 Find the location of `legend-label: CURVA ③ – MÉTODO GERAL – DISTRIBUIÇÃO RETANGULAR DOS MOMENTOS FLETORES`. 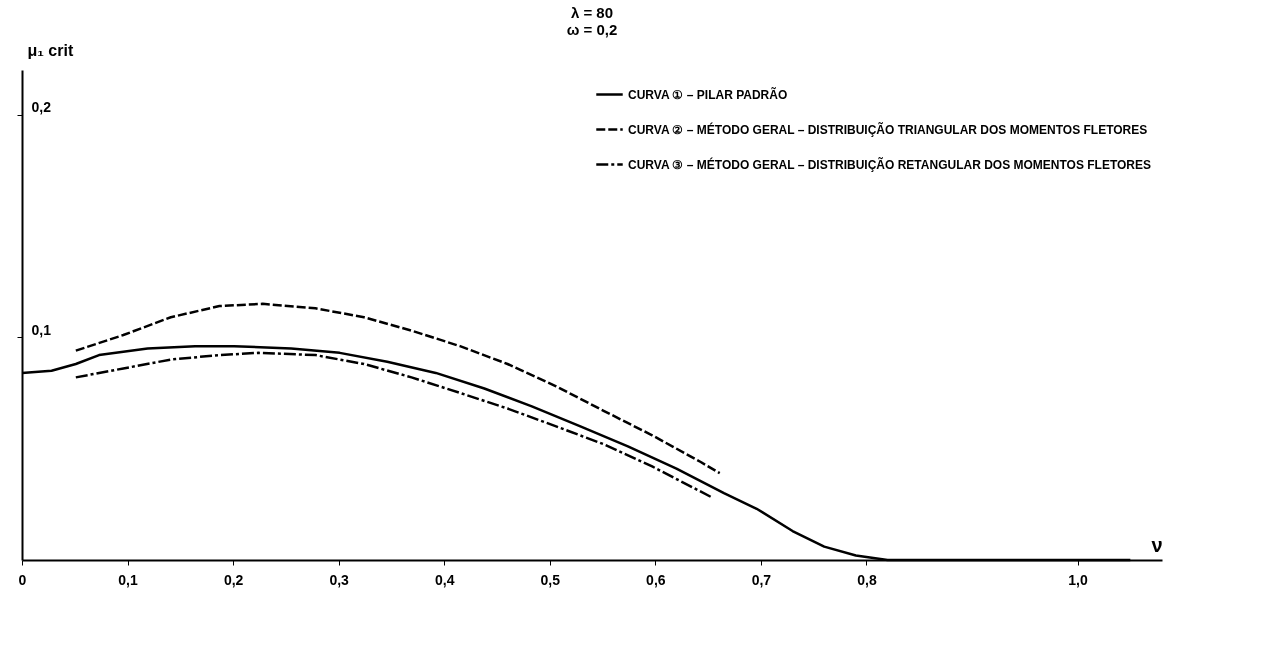

legend-label: CURVA ③ – MÉTODO GERAL – DISTRIBUIÇÃO RETANGULAR DOS MOMENTOS FLETORES is located at coordinates (890, 164).